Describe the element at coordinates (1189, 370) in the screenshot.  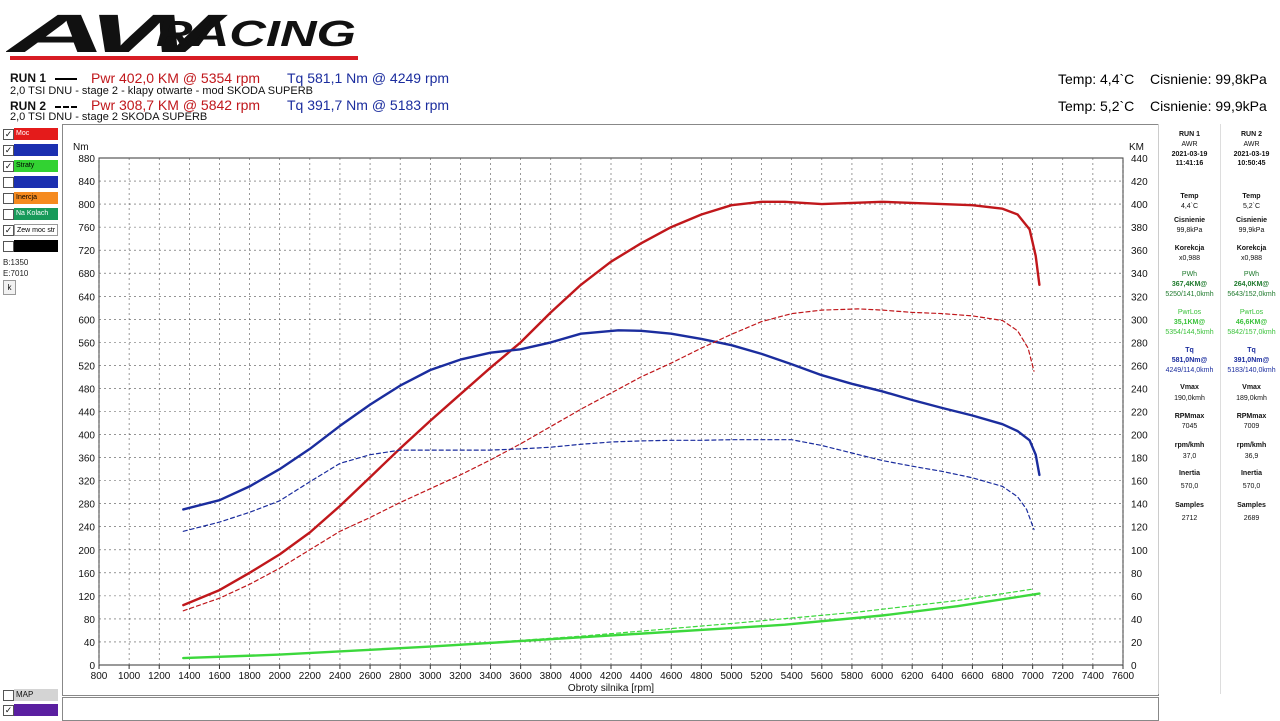
I see `run1-tq_at: 4249/114,0kmh` at that location.